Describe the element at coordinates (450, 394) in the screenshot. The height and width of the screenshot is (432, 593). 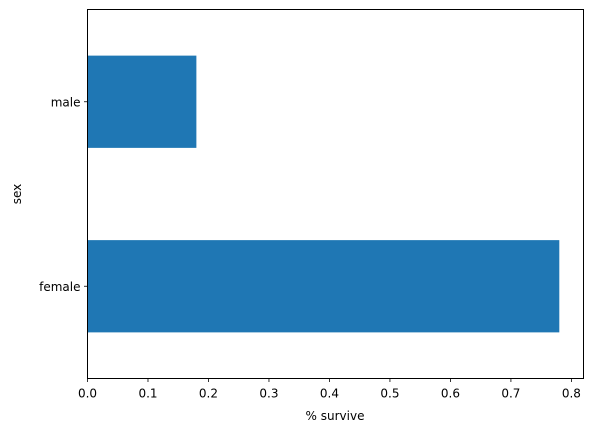
I see `x-tick-label: 0.6` at that location.